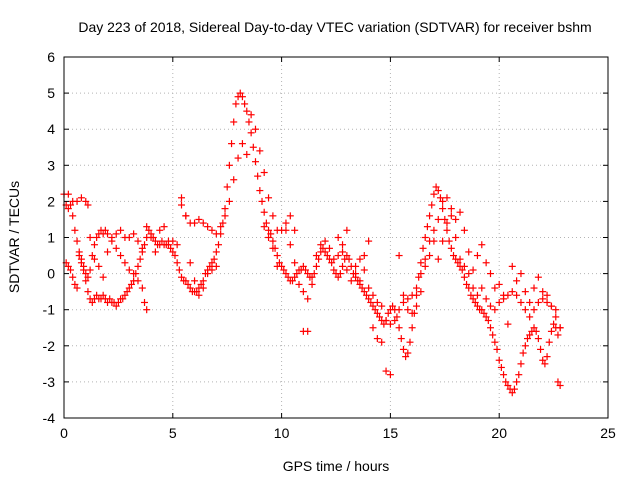 This screenshot has width=640, height=480. I want to click on x-axis-label: GPS time / hours, so click(336, 466).